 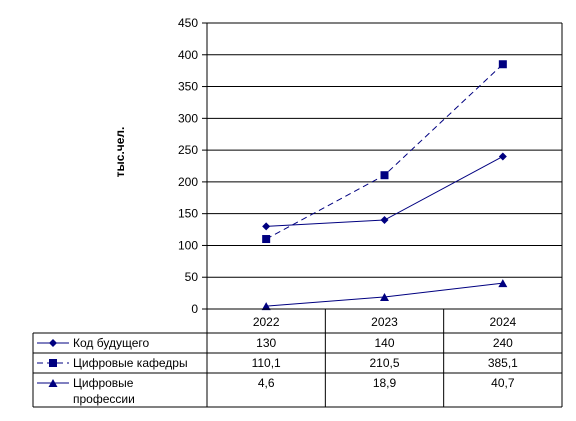 What do you see at coordinates (266, 383) in the screenshot?
I see `table-cell-value: 4,6` at bounding box center [266, 383].